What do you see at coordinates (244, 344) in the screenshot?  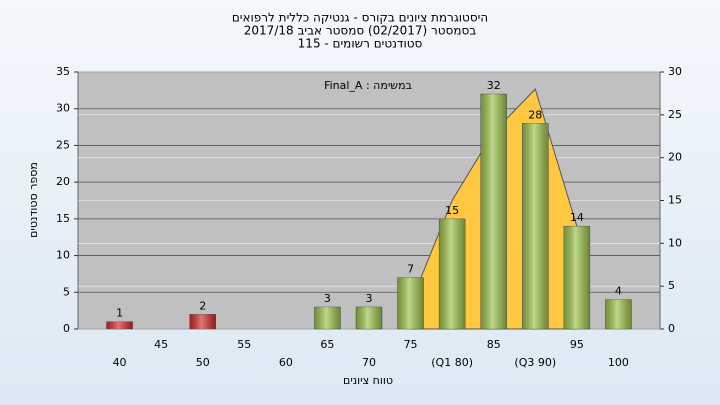 I see `x-tick-label: 55` at bounding box center [244, 344].